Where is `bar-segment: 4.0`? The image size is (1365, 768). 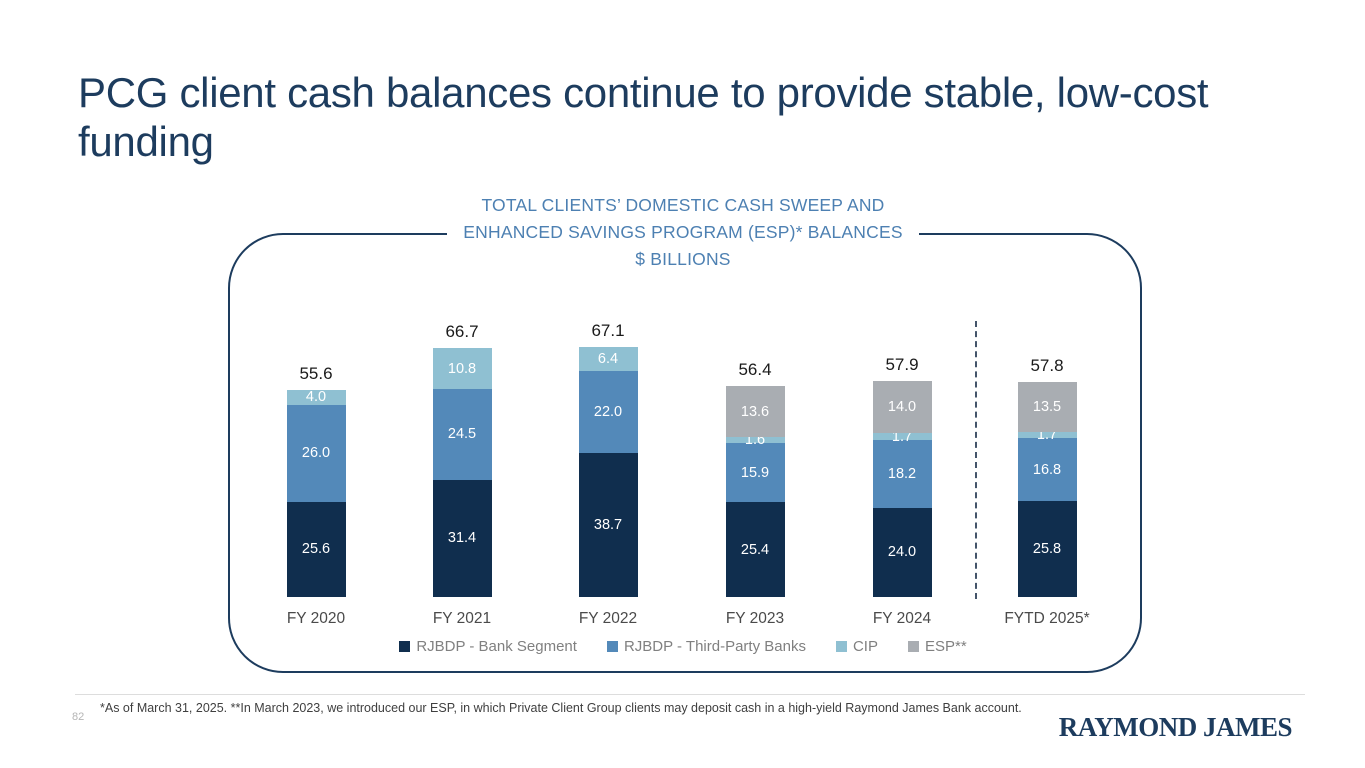 bar-segment: 4.0 is located at coordinates (316, 397).